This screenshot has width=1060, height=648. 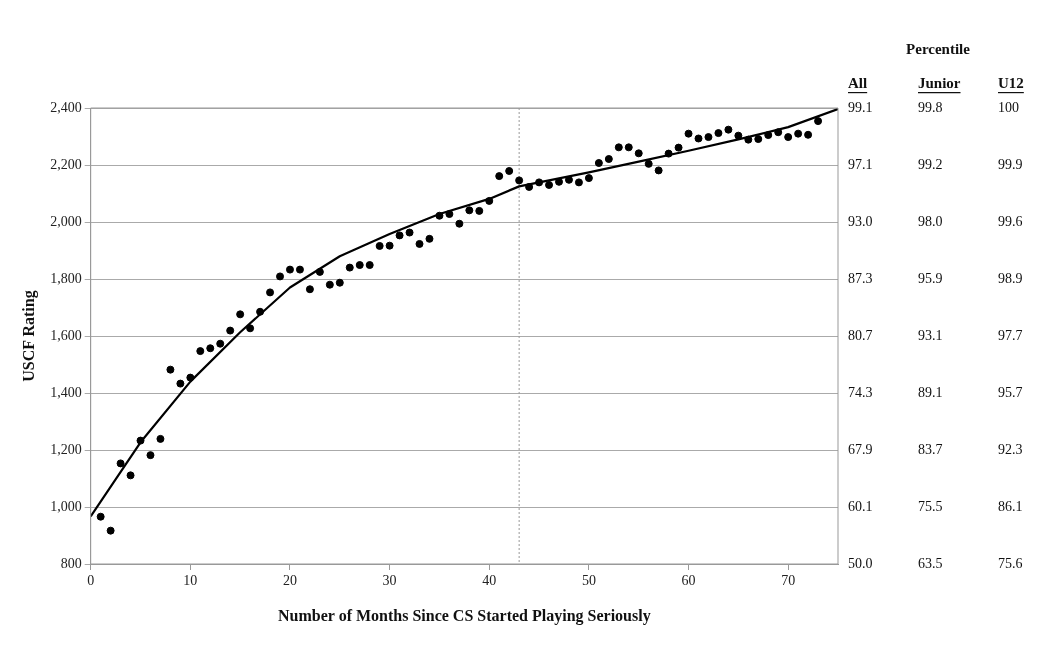 What do you see at coordinates (289, 581) in the screenshot?
I see `x-tick-label: 20` at bounding box center [289, 581].